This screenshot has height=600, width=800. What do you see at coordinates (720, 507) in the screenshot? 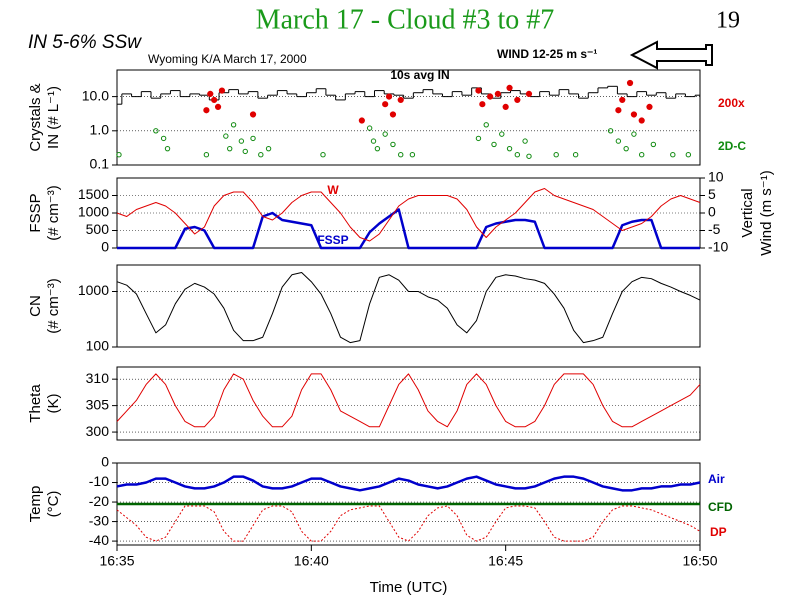
I see `legend-label: CFD` at bounding box center [720, 507].